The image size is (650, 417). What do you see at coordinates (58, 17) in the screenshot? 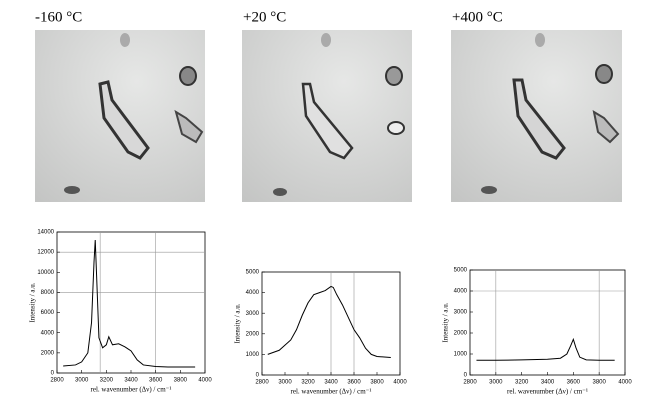
I see `panel-title: -160 °C` at bounding box center [58, 17].